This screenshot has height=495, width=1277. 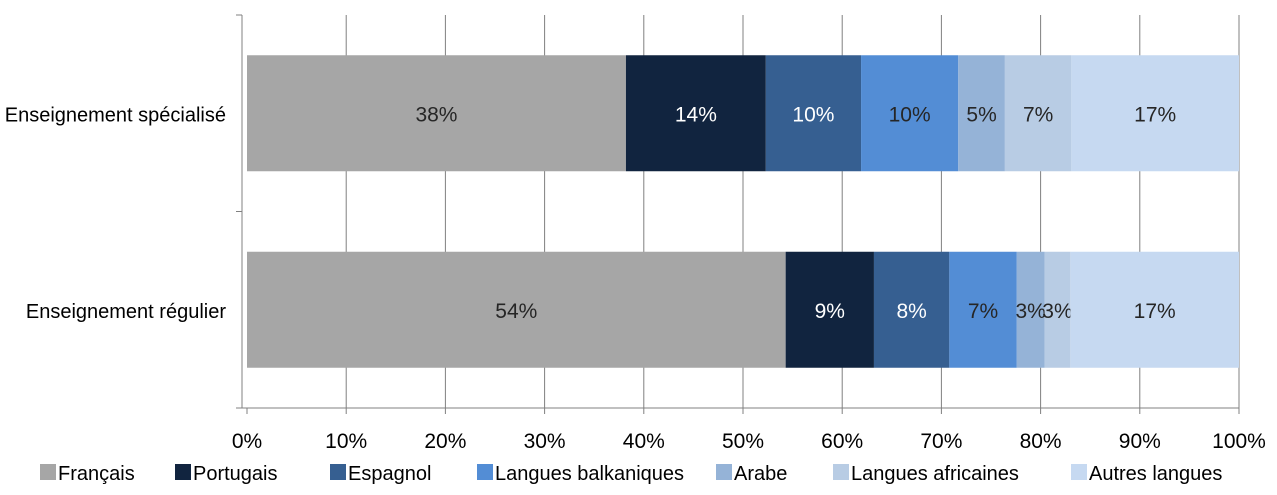 I want to click on bar-langues-africaines-enseignement-regulier, so click(x=1057, y=309).